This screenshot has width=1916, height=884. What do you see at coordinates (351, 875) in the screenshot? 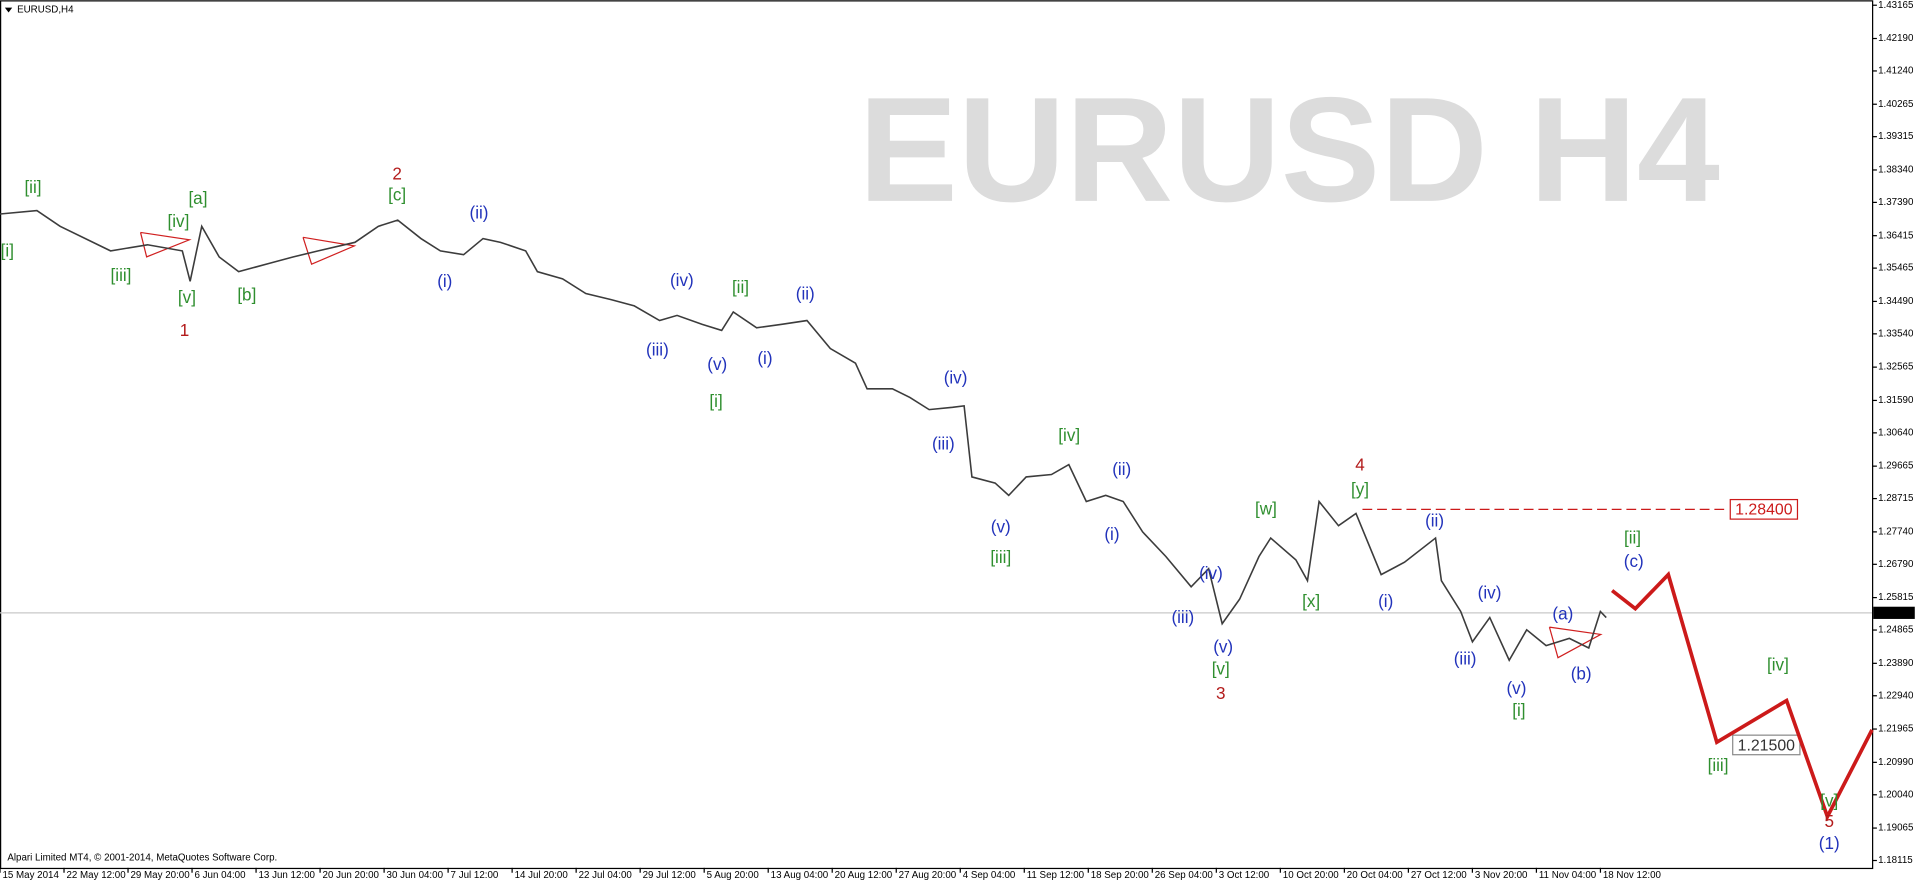
I see `x-tick-label: 20 Jun 20:00` at bounding box center [351, 875].